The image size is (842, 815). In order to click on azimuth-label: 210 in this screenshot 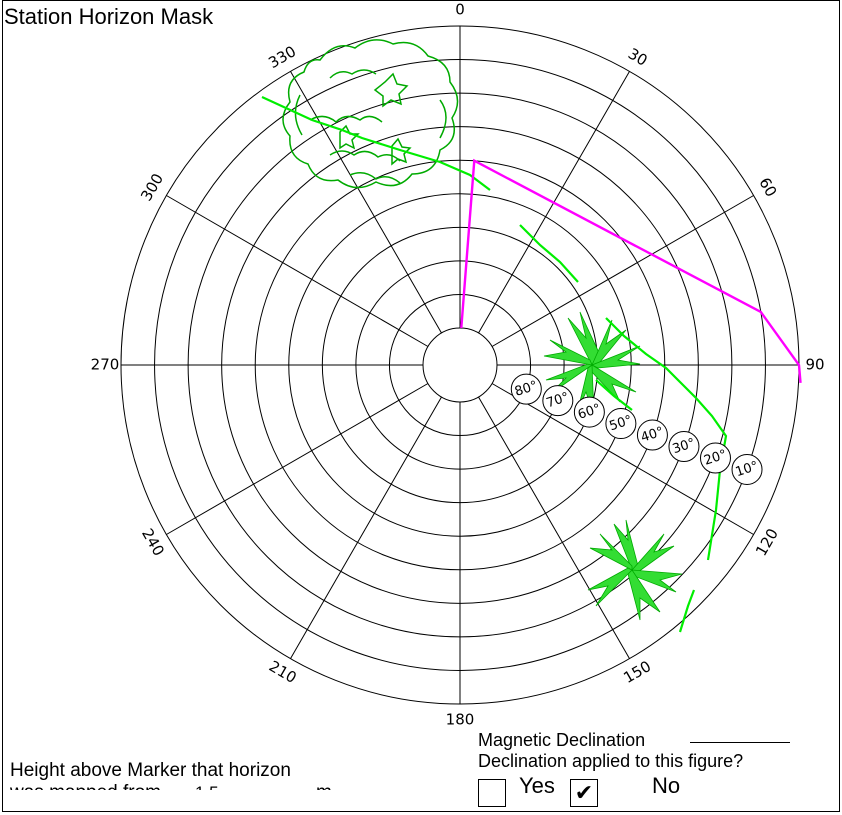, I will do `click(283, 672)`.